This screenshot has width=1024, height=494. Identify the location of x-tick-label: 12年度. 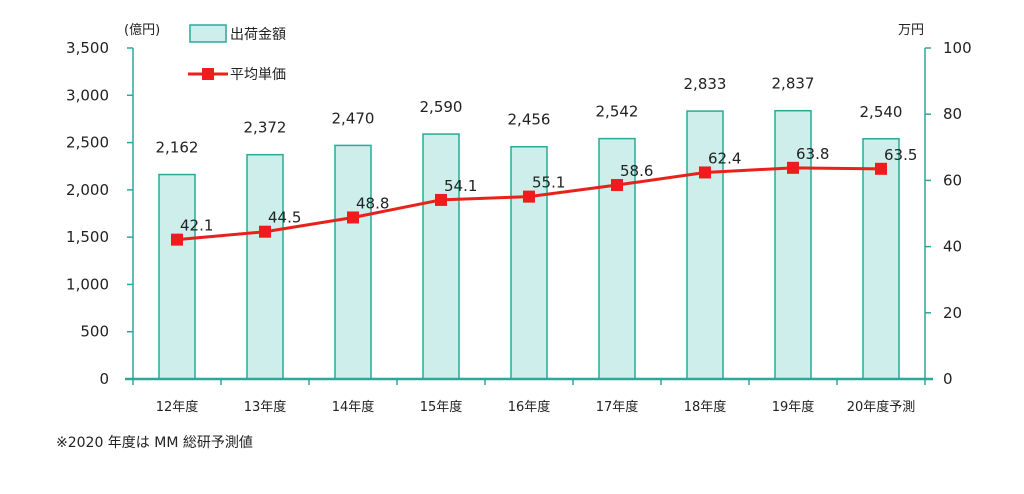
(177, 407).